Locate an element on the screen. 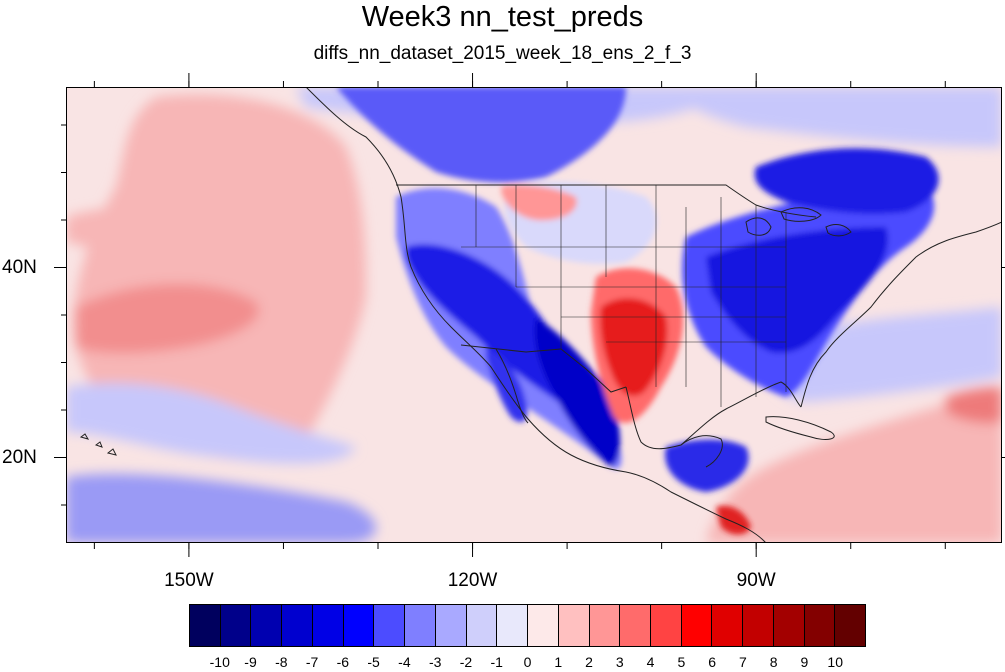 The image size is (1005, 672). colorbar-label: 4 is located at coordinates (650, 662).